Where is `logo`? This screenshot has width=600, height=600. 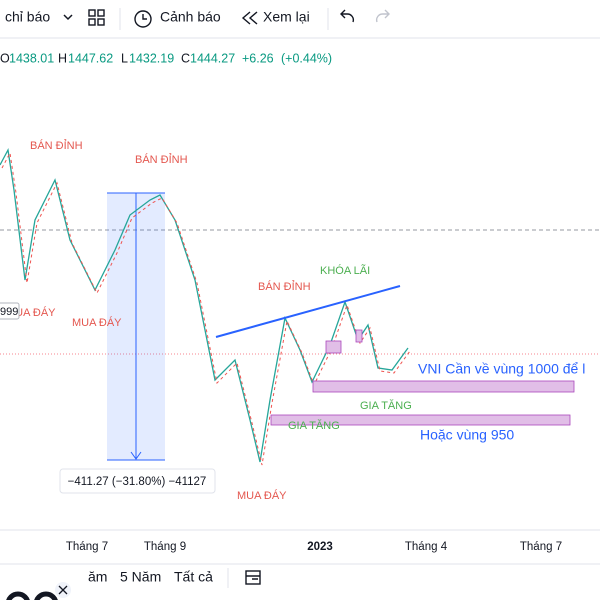
logo is located at coordinates (32, 595).